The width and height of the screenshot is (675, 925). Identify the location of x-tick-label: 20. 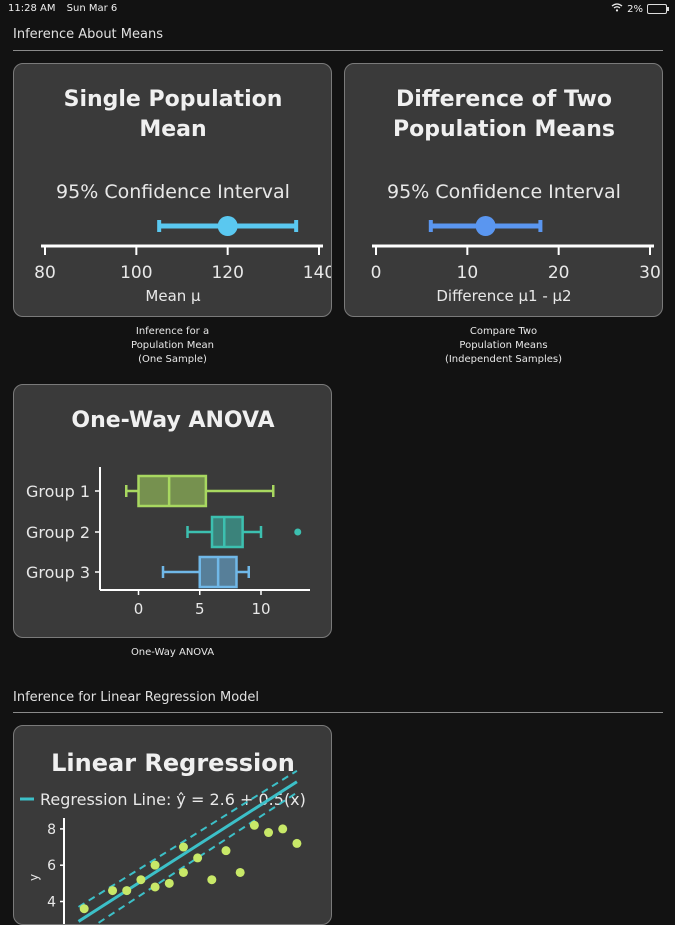
(559, 273).